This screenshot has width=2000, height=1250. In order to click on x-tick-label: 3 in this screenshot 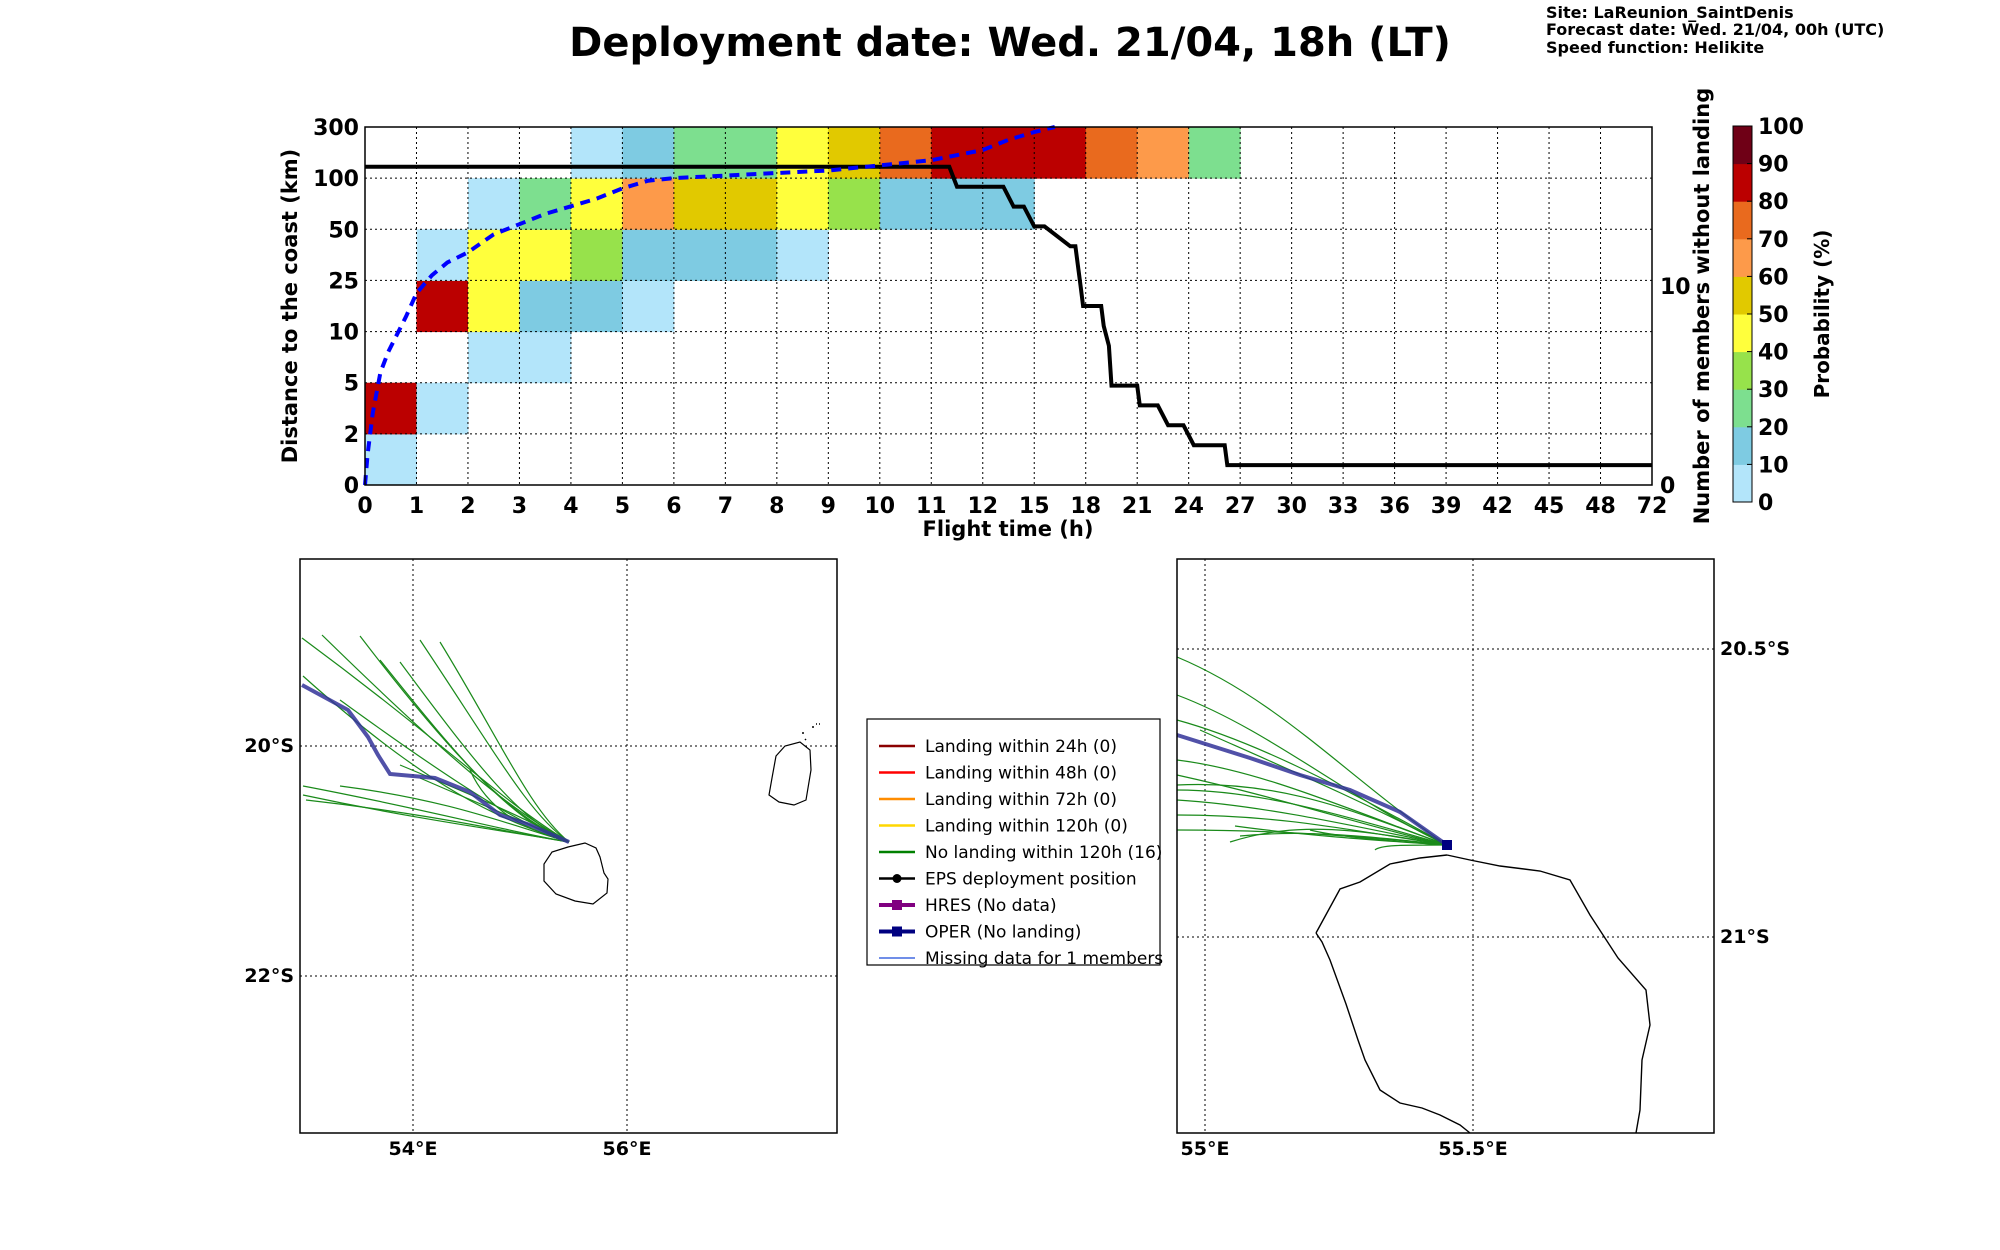, I will do `click(519, 506)`.